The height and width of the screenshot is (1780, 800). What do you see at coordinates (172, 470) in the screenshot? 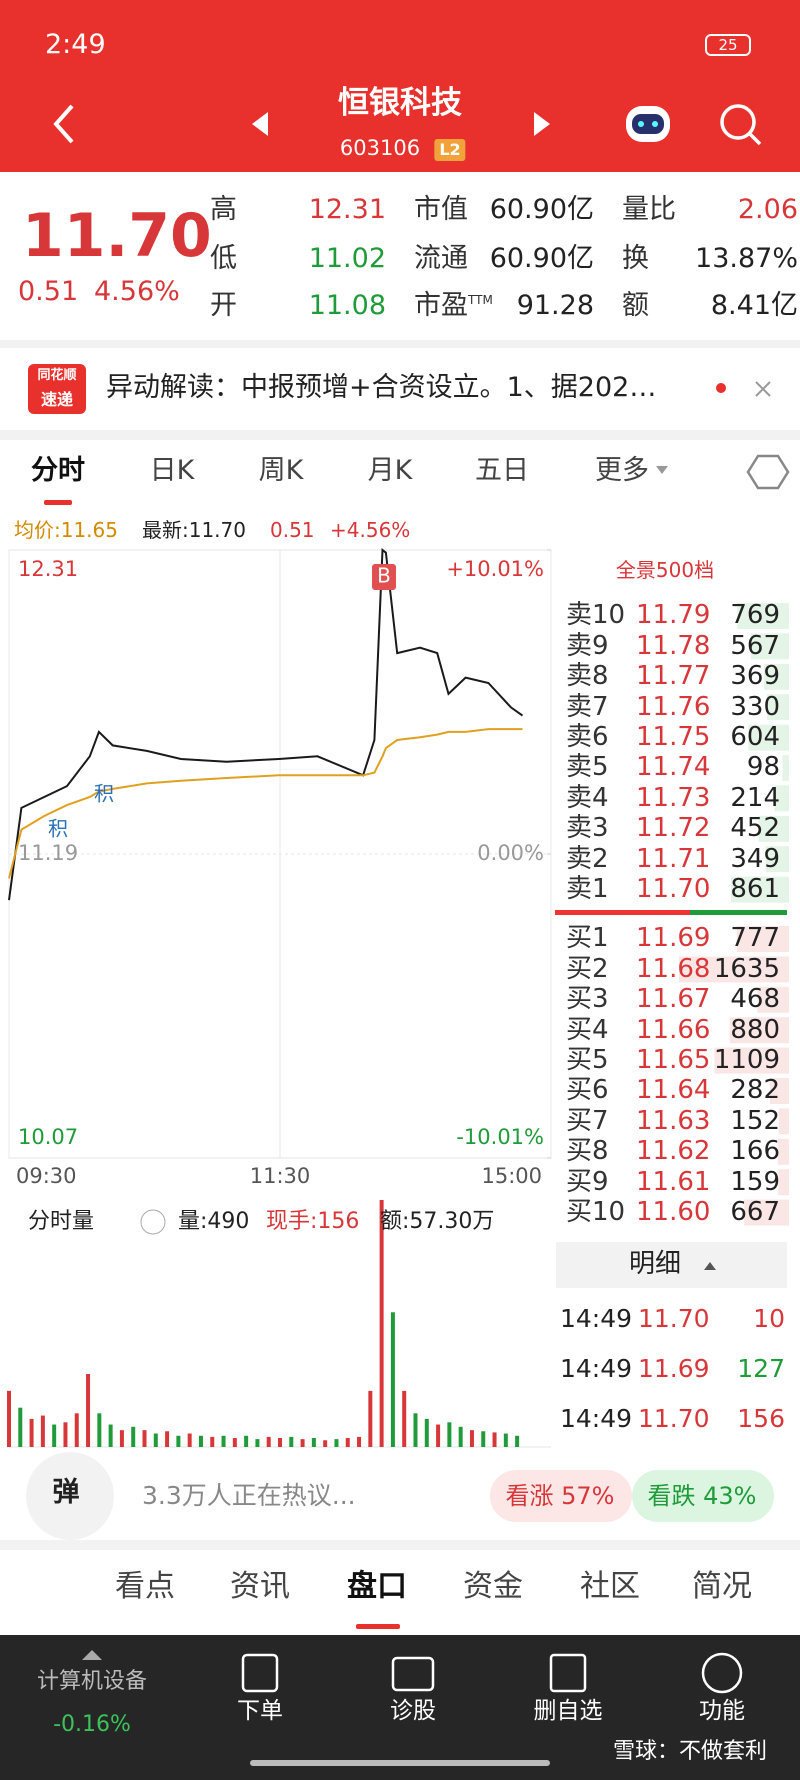
I see `chart-tab: 日K` at bounding box center [172, 470].